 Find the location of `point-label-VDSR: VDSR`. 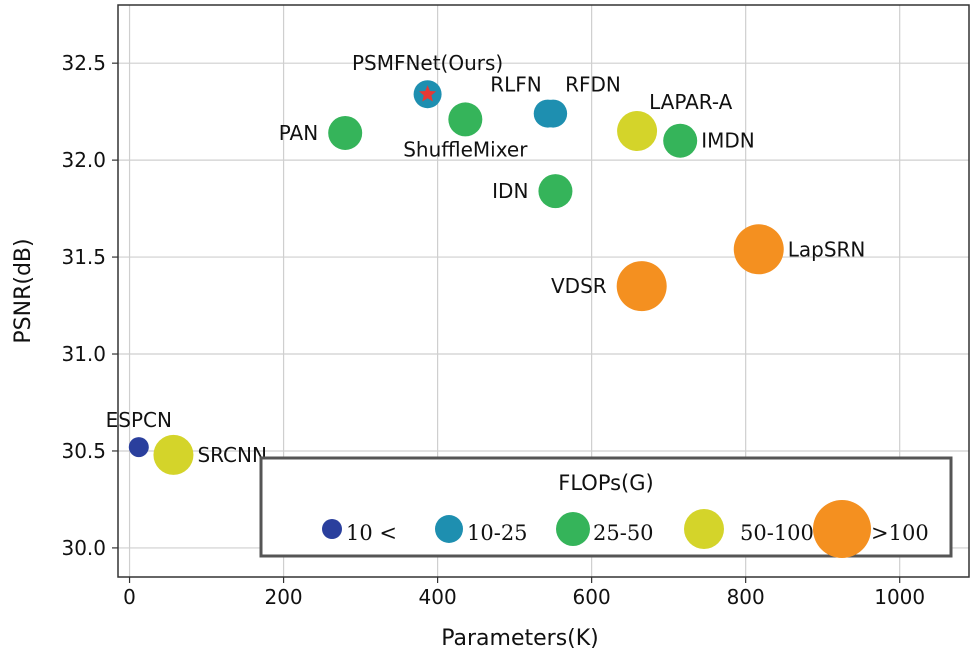

point-label-VDSR: VDSR is located at coordinates (579, 286).